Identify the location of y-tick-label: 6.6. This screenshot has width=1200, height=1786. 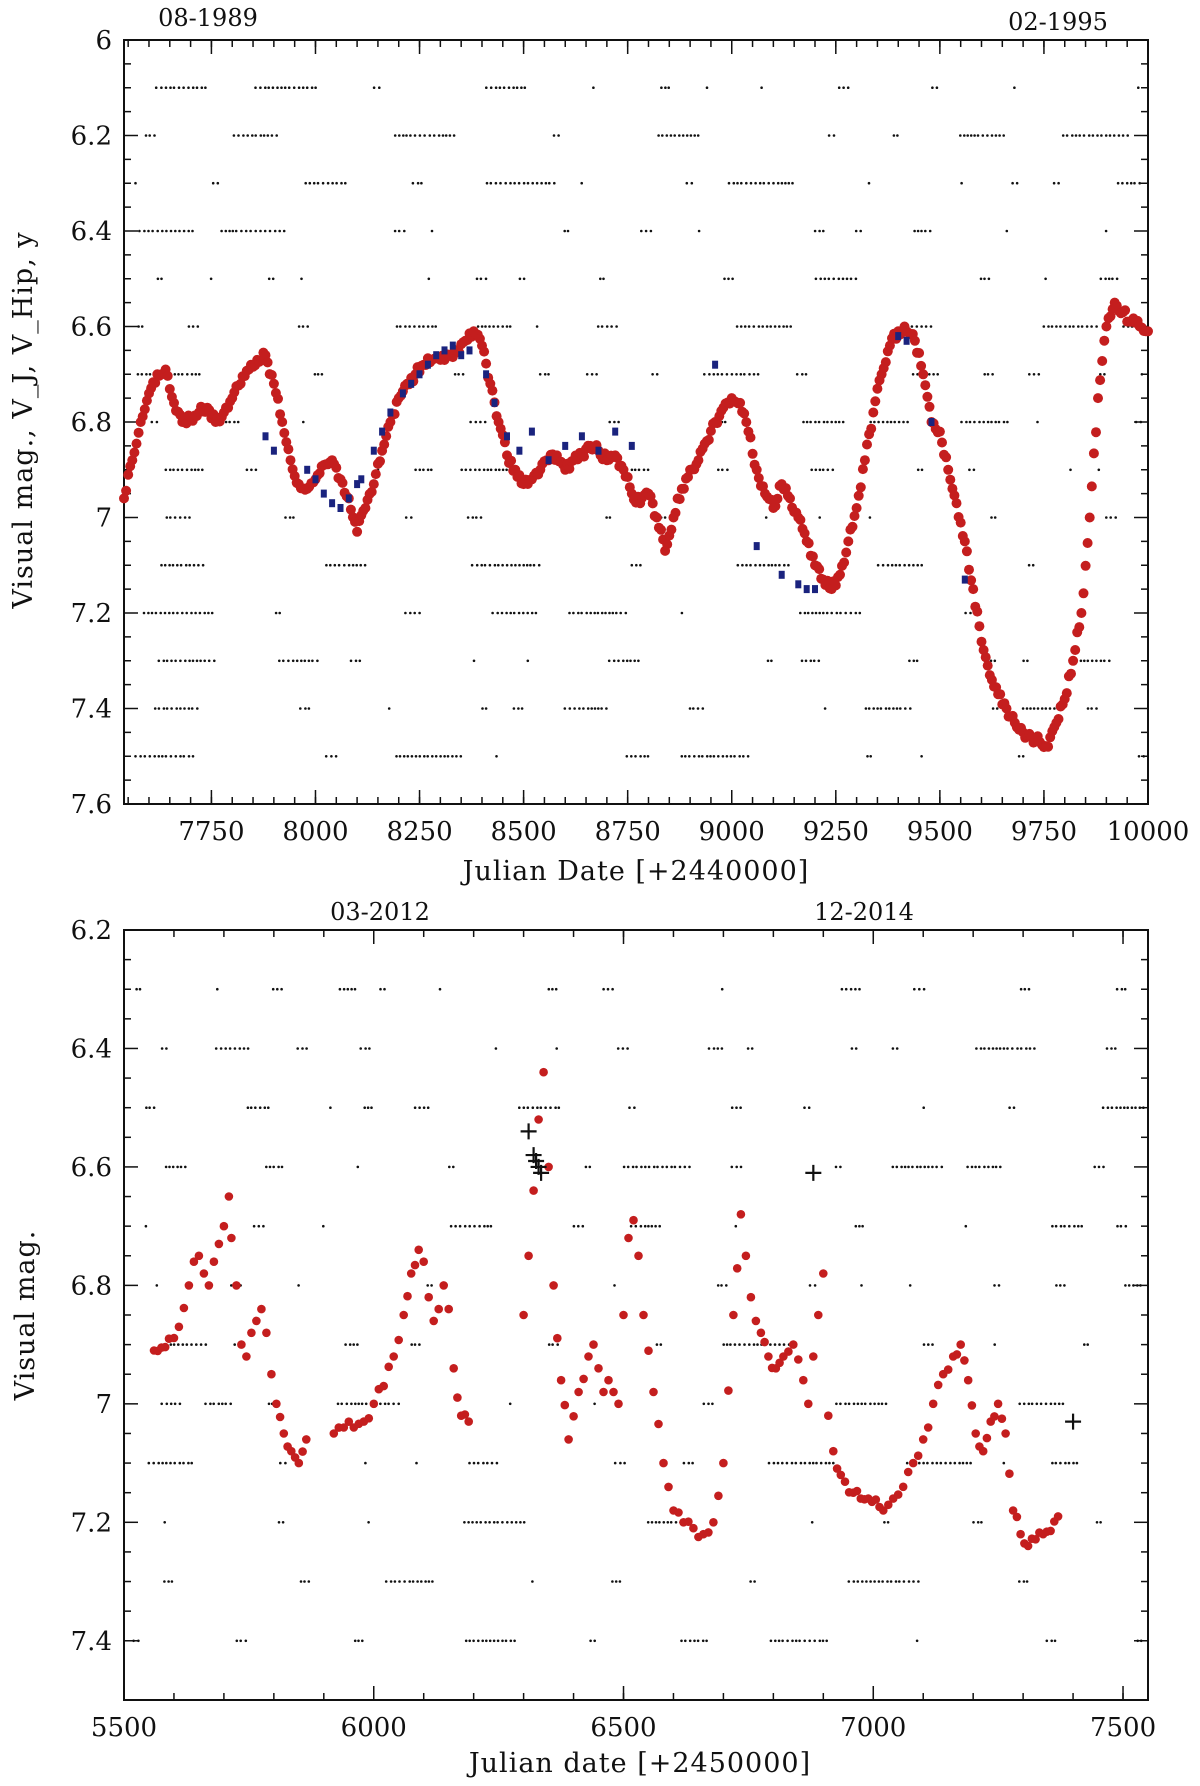
(91, 1168).